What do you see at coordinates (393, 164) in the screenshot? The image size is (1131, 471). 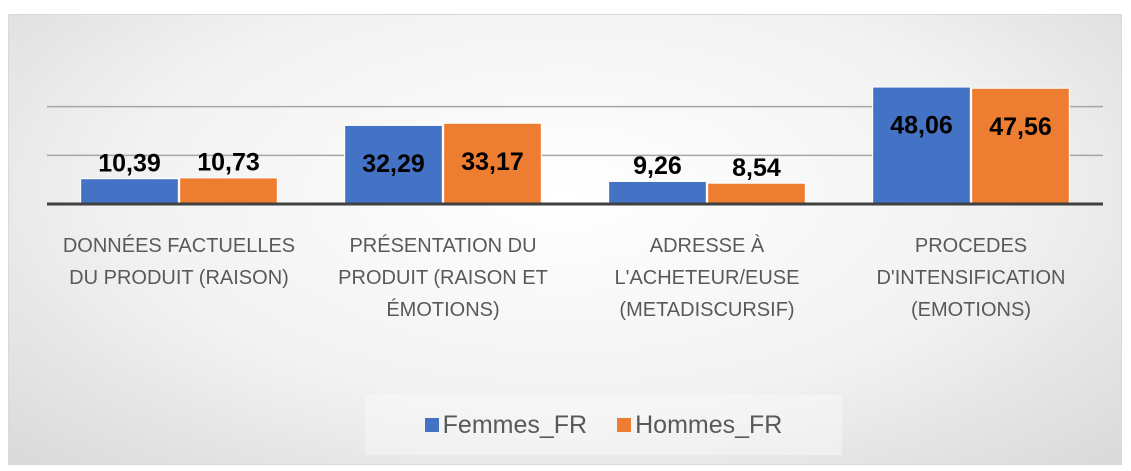 I see `data-label: 32,29` at bounding box center [393, 164].